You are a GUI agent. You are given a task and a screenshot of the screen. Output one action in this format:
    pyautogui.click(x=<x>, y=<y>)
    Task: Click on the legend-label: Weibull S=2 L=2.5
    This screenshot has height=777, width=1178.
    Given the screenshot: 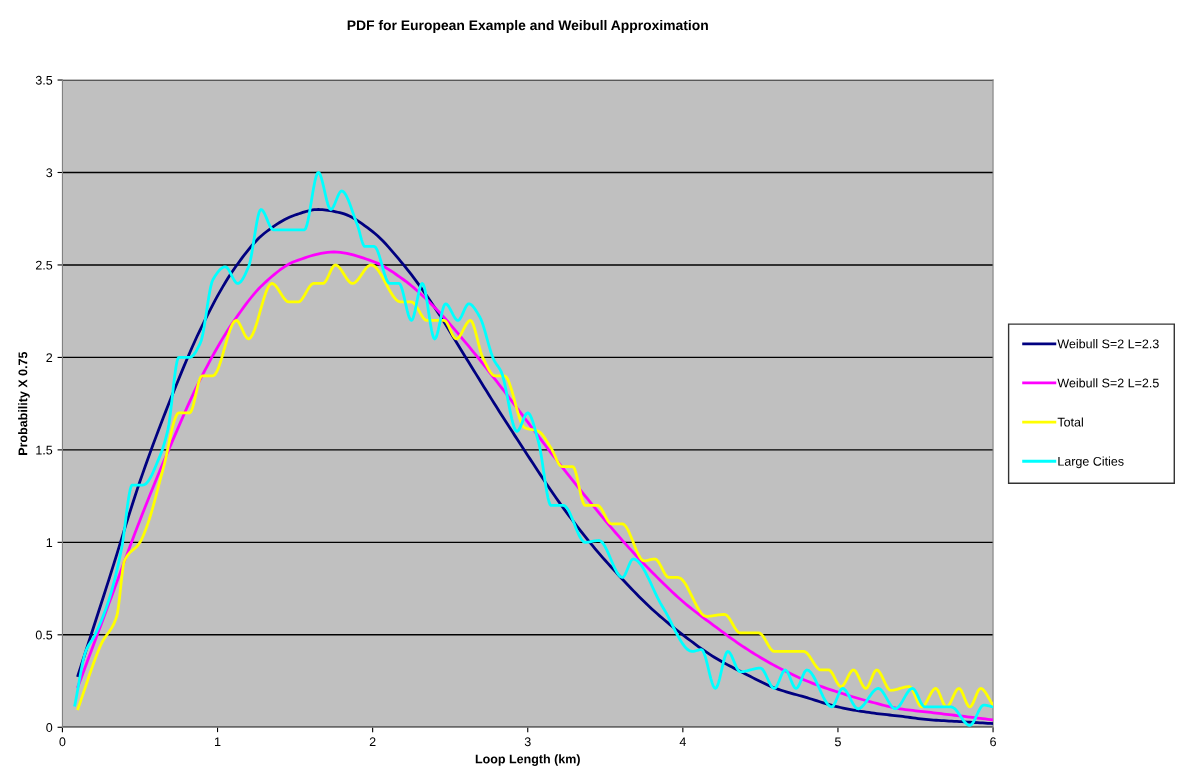 What is the action you would take?
    pyautogui.click(x=1108, y=383)
    